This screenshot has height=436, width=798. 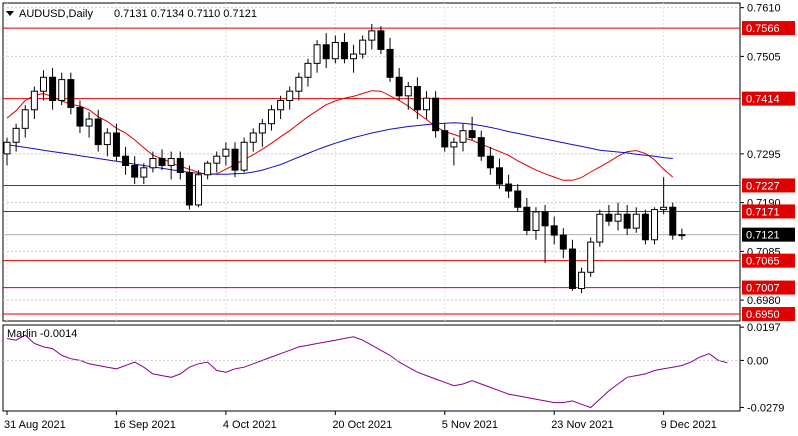 What do you see at coordinates (250, 425) in the screenshot?
I see `date-tick-label: 4 Oct 2021` at bounding box center [250, 425].